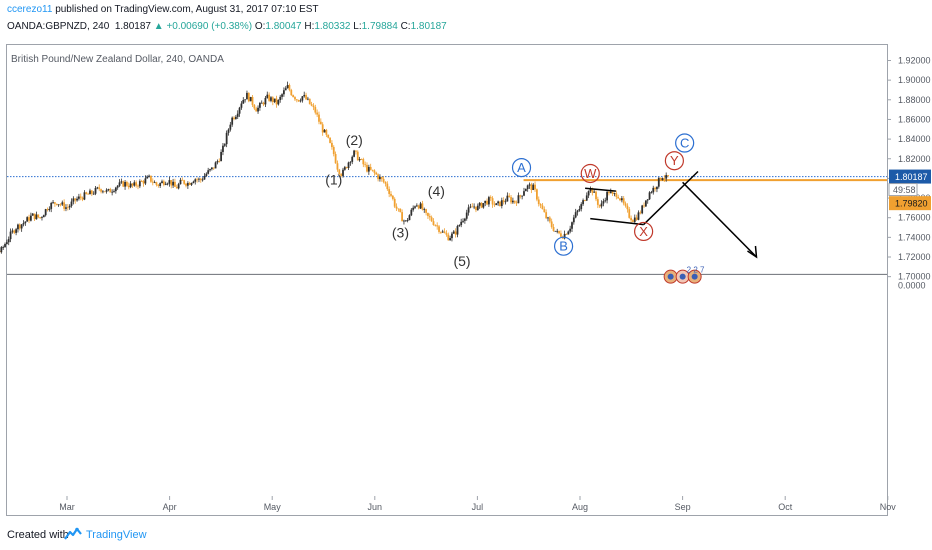  What do you see at coordinates (914, 277) in the screenshot?
I see `y-tick-label: 1.70000` at bounding box center [914, 277].